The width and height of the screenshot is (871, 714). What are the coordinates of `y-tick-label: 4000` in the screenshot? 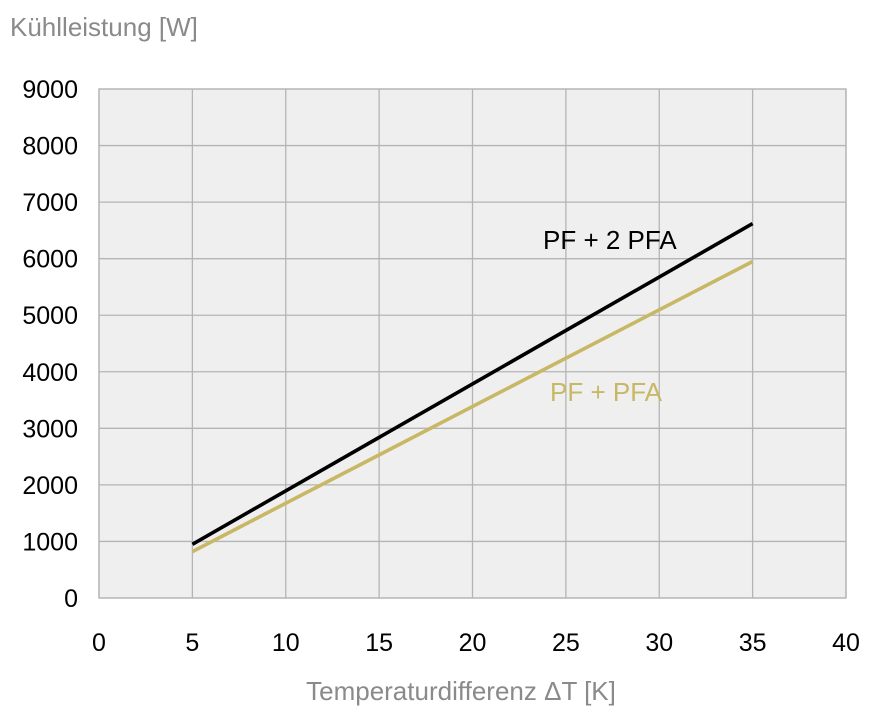 It's located at (50, 373).